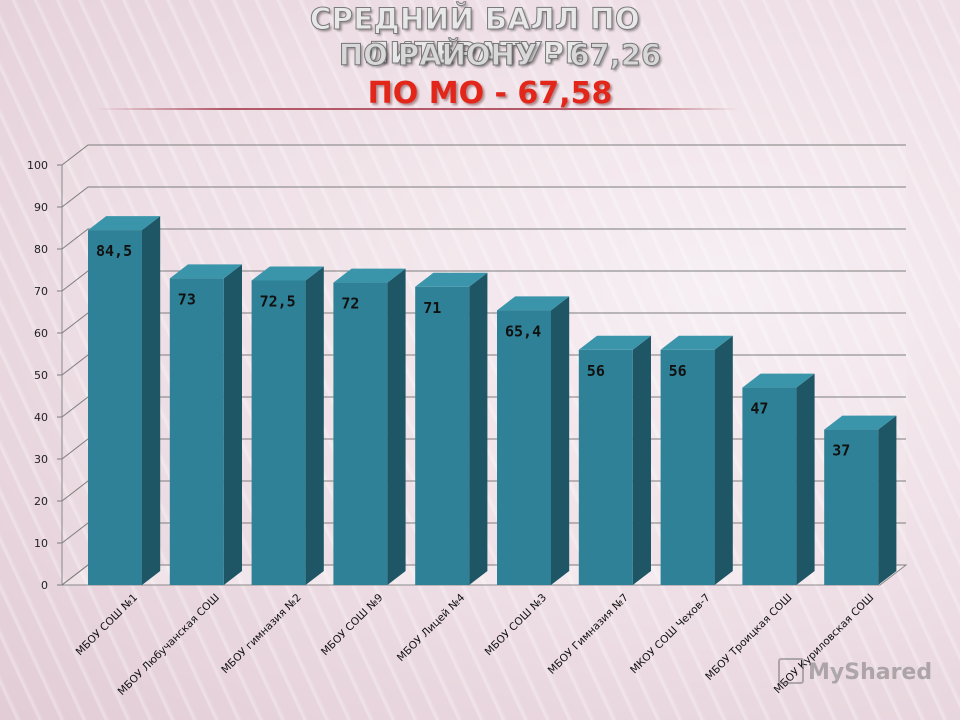 Image resolution: width=960 pixels, height=720 pixels. I want to click on data-label: 73, so click(187, 299).